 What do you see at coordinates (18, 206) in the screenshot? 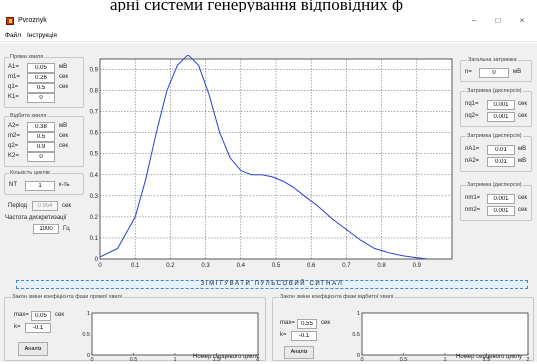
I see `period-label: Період` at bounding box center [18, 206].